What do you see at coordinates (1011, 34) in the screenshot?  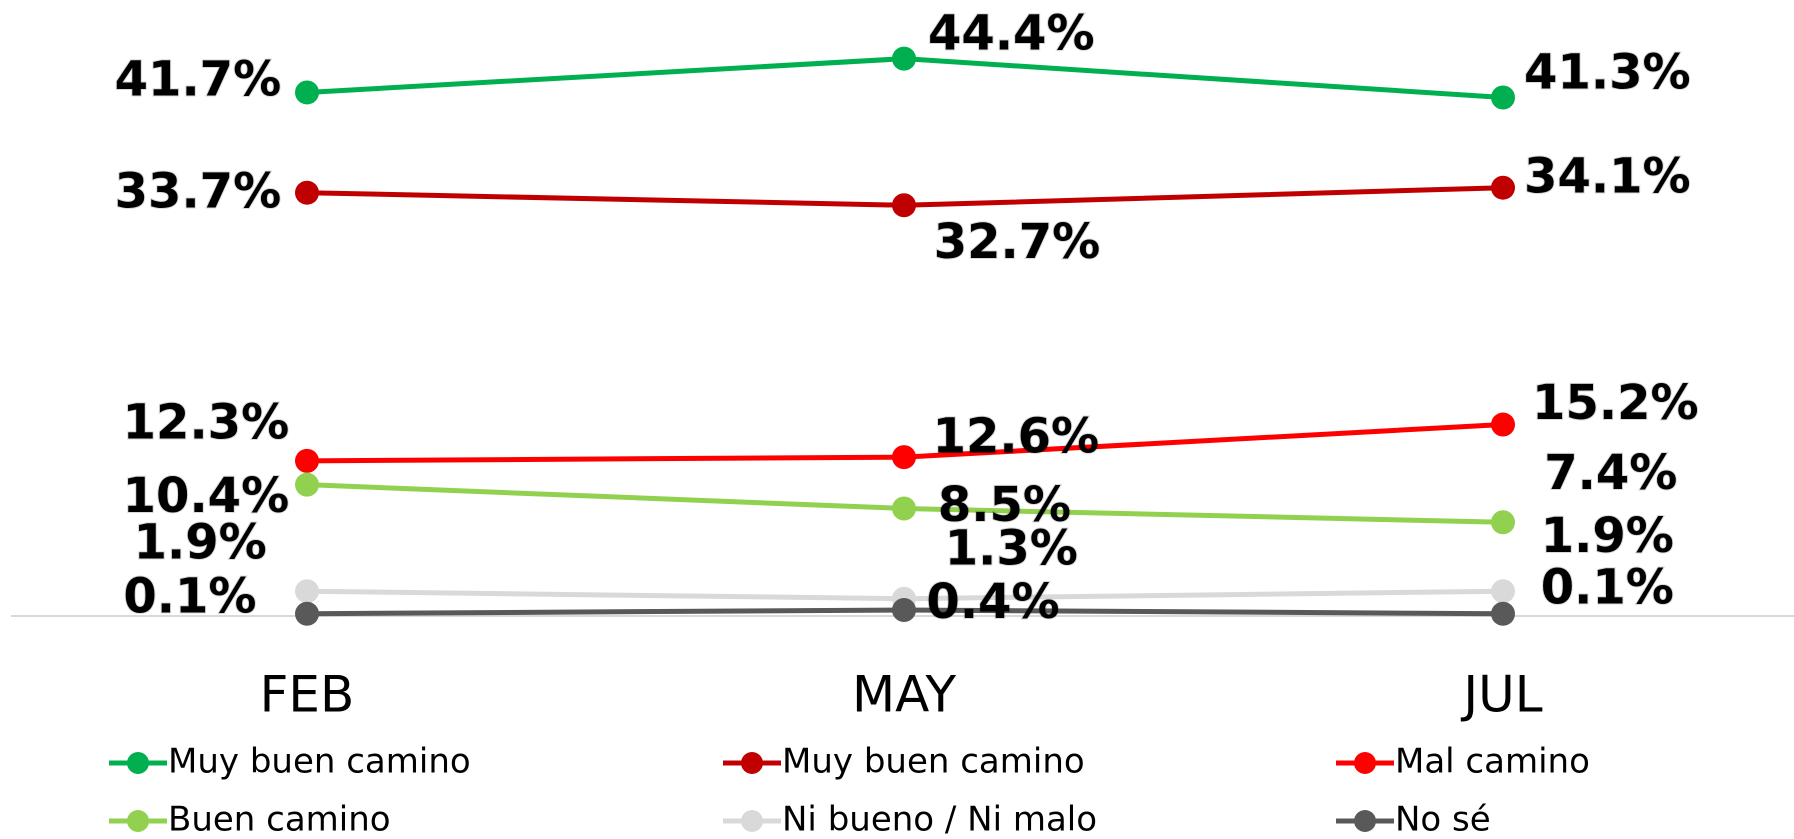 I see `data-label: 44.4%` at bounding box center [1011, 34].